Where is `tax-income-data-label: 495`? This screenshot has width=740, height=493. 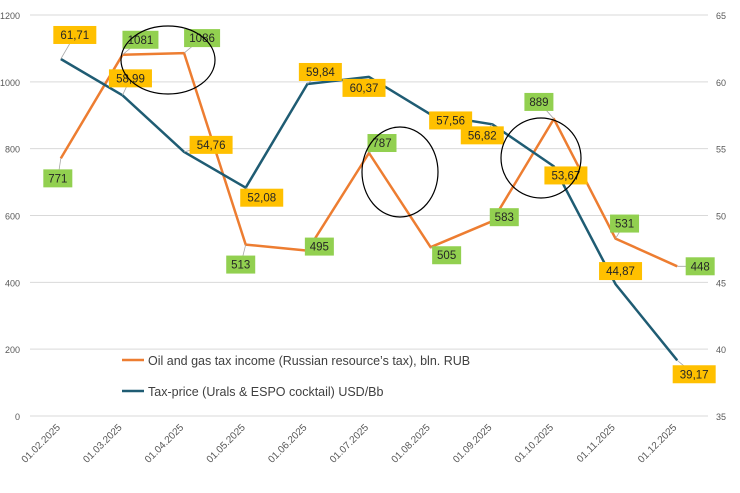 tax-income-data-label: 495 is located at coordinates (319, 248).